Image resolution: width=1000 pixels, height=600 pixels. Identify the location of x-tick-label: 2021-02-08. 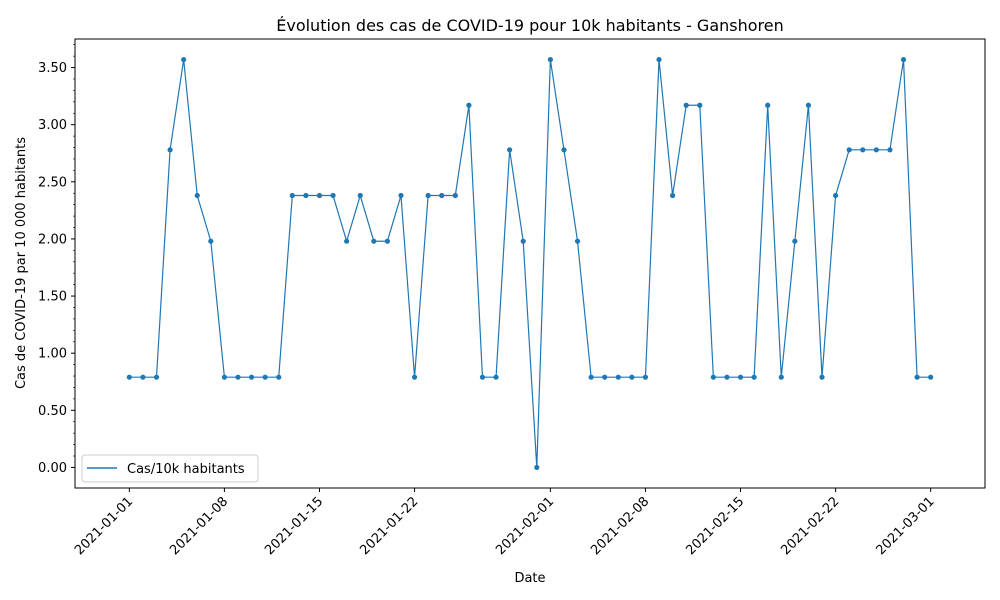
(620, 526).